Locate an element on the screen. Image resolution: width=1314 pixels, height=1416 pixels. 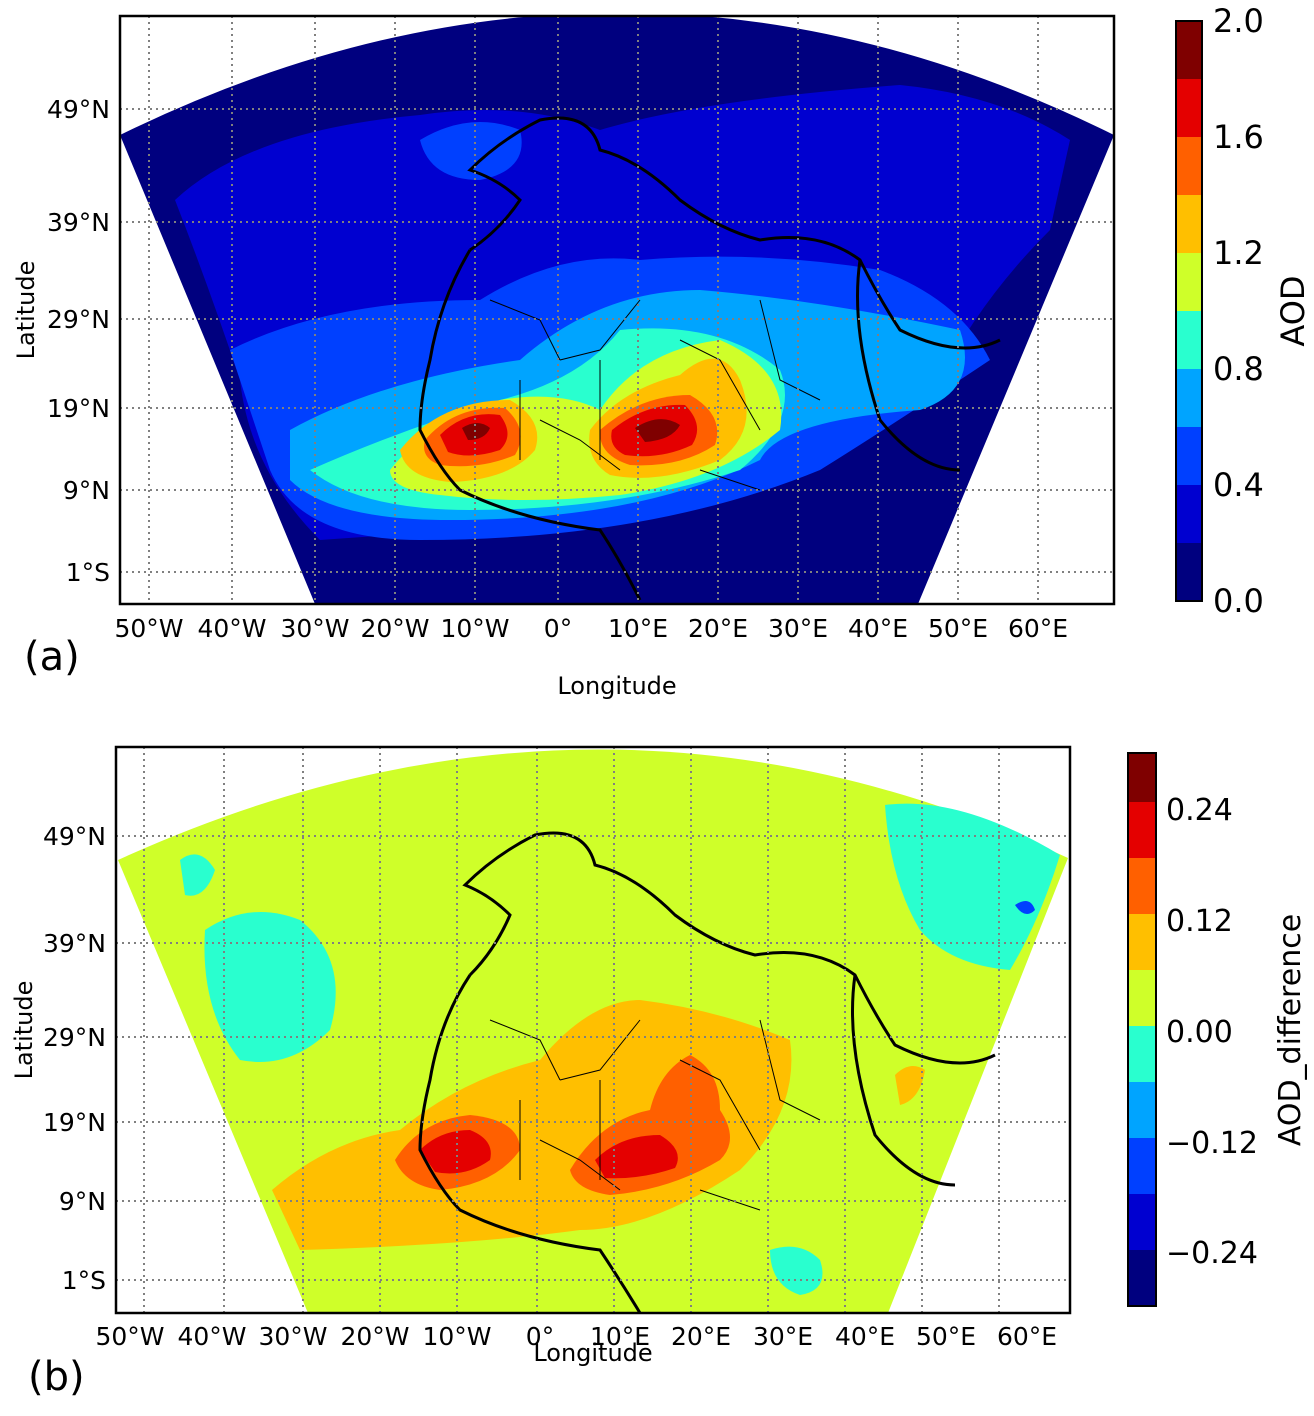
panel-a-colorbar-label: AOD is located at coordinates (1293, 310).